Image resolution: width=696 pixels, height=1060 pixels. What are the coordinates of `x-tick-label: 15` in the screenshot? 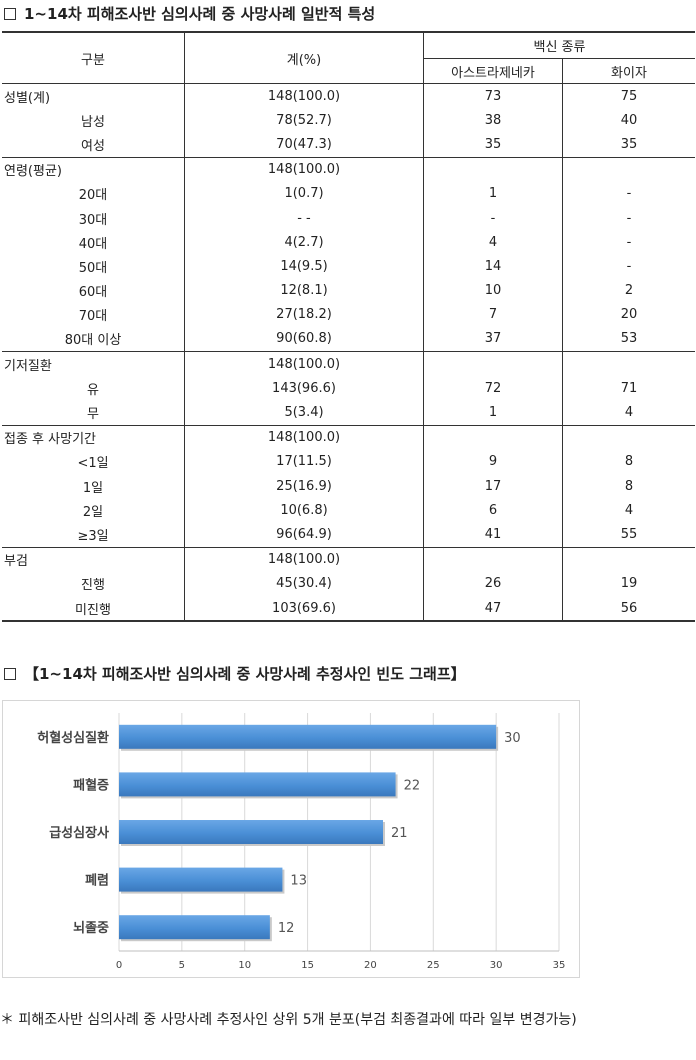 It's located at (307, 965).